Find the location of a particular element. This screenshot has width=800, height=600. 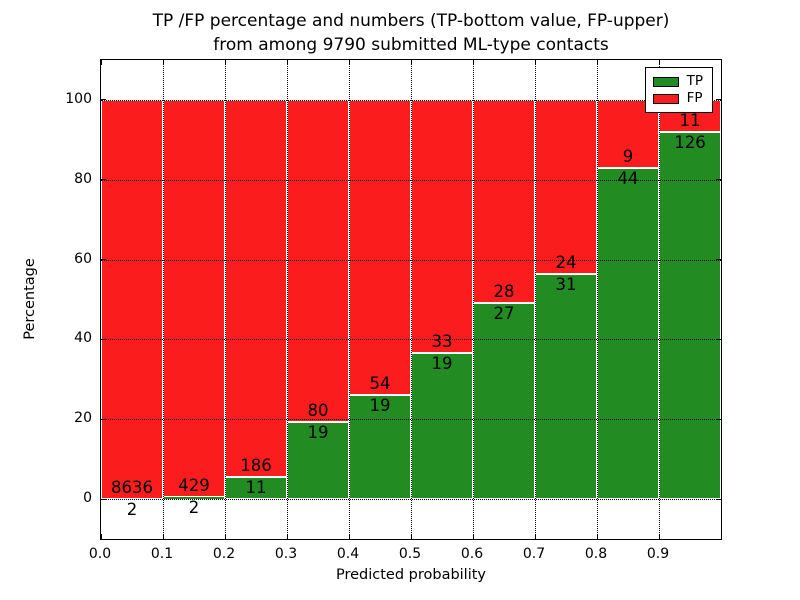

bar-label-tp: 11 is located at coordinates (256, 487).